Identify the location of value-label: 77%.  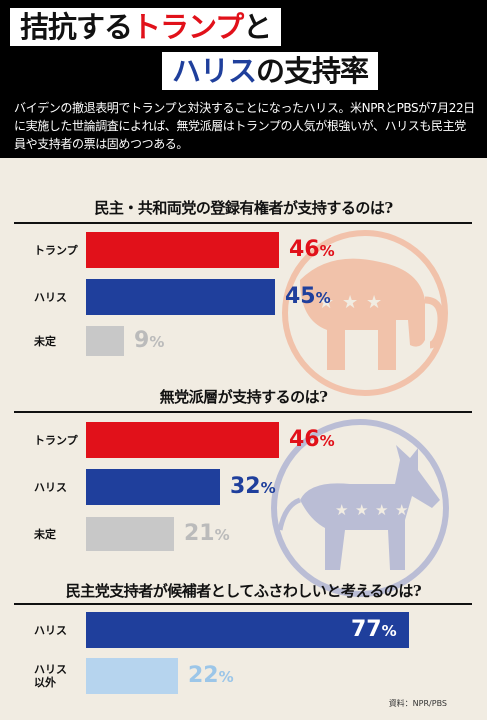
(374, 629).